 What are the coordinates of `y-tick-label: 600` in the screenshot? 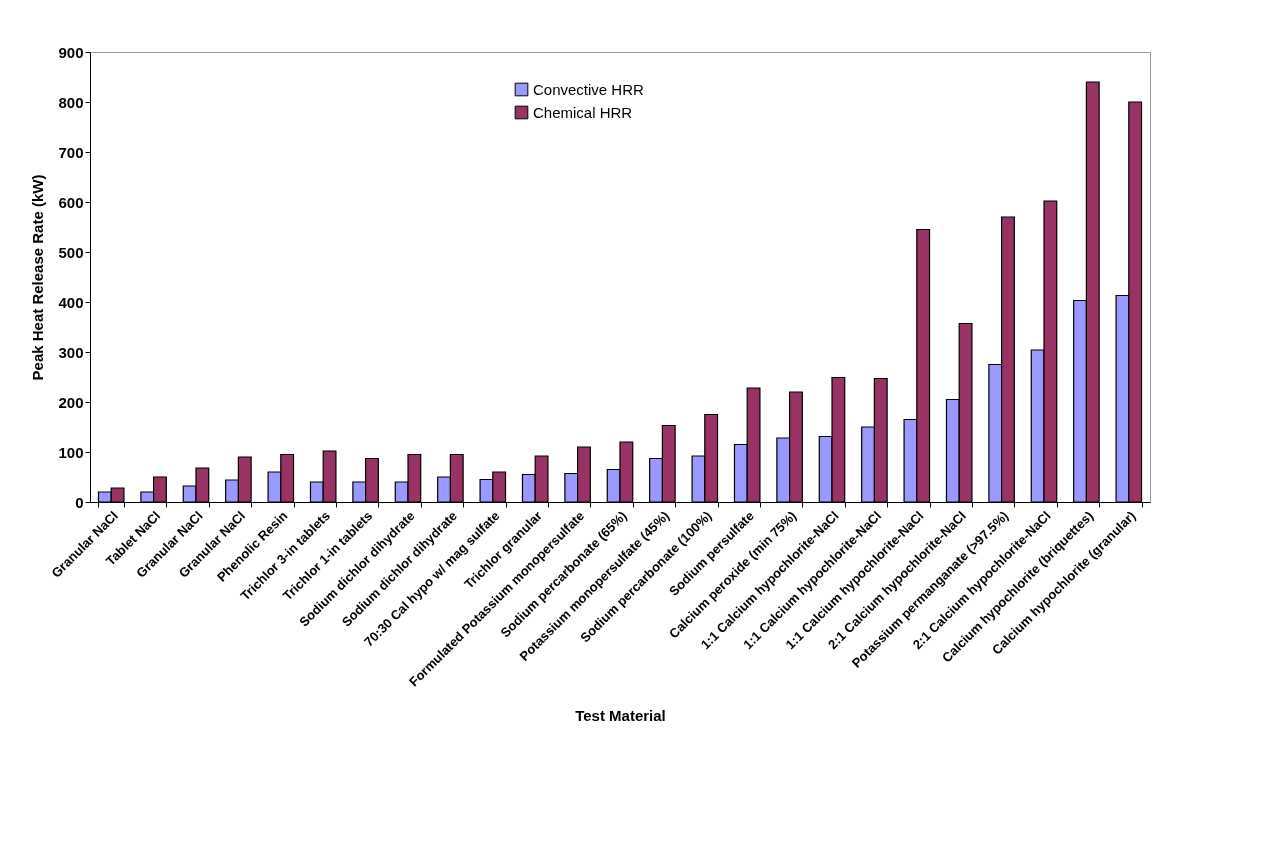 It's located at (71, 202).